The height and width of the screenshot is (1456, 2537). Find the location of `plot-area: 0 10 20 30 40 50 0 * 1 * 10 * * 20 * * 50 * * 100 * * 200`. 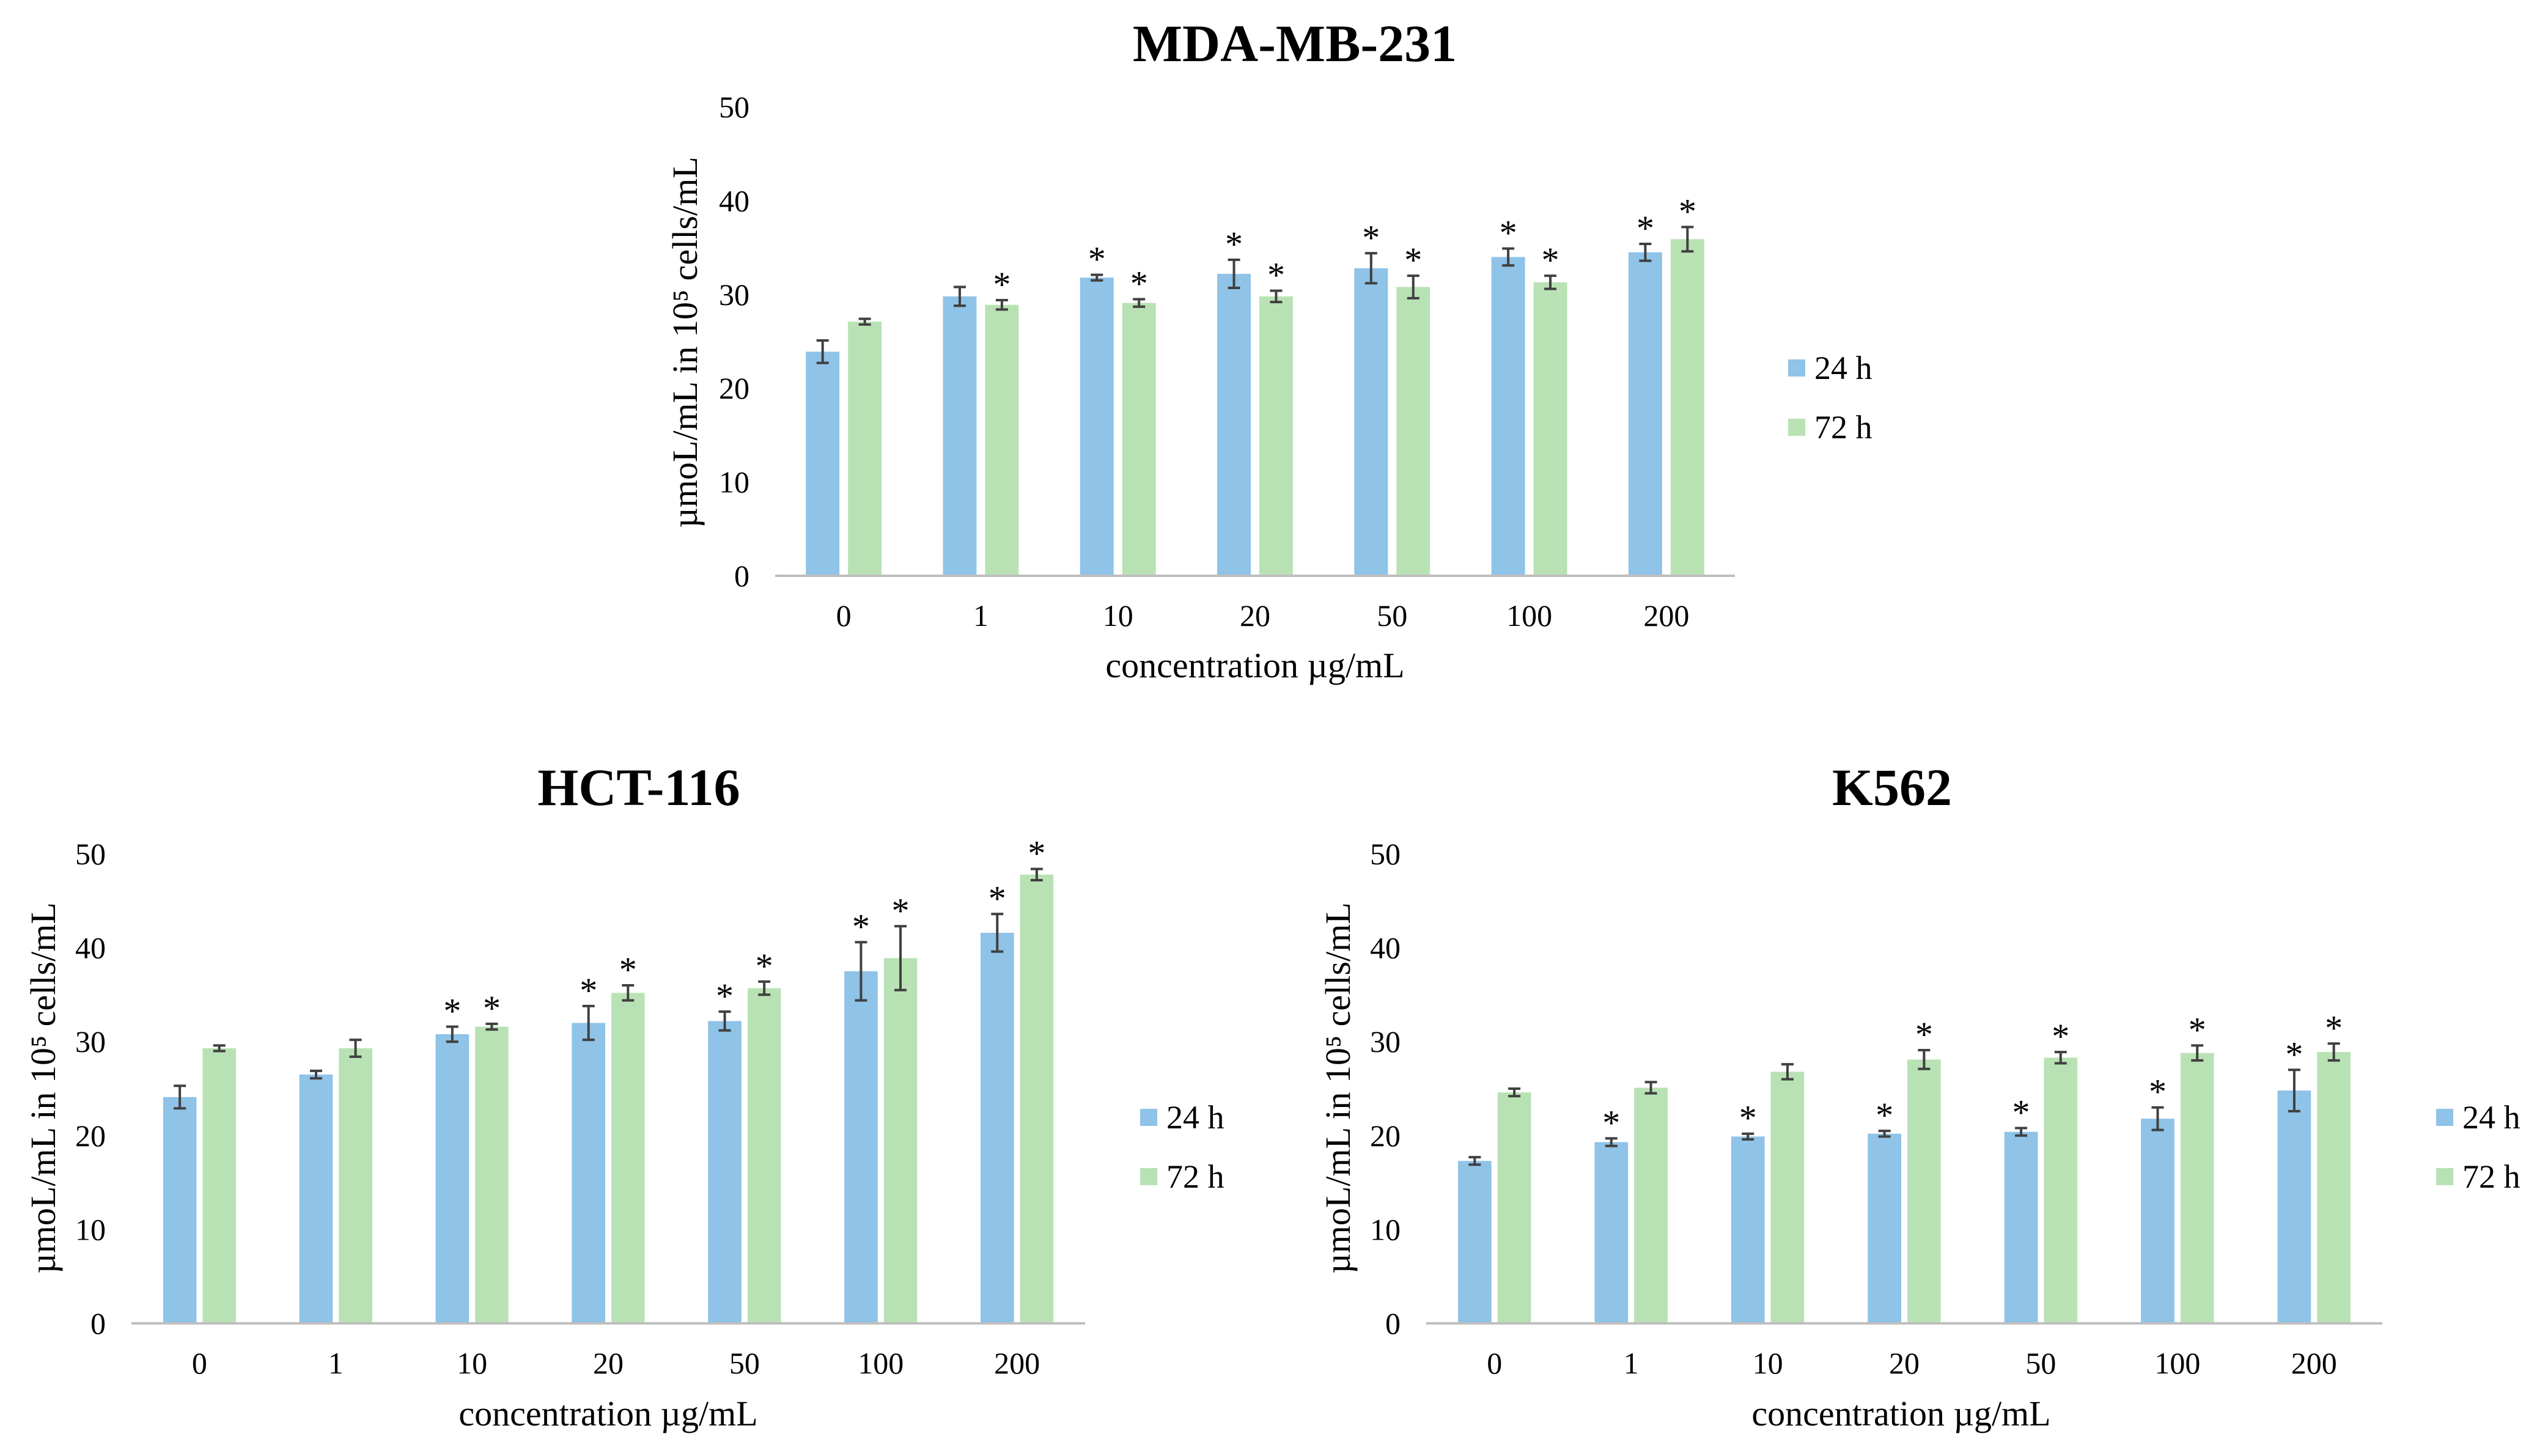

plot-area: 0 10 20 30 40 50 0 * 1 * 10 * * 20 * * 50 * * 100 * * 200 is located at coordinates (1876, 1108).